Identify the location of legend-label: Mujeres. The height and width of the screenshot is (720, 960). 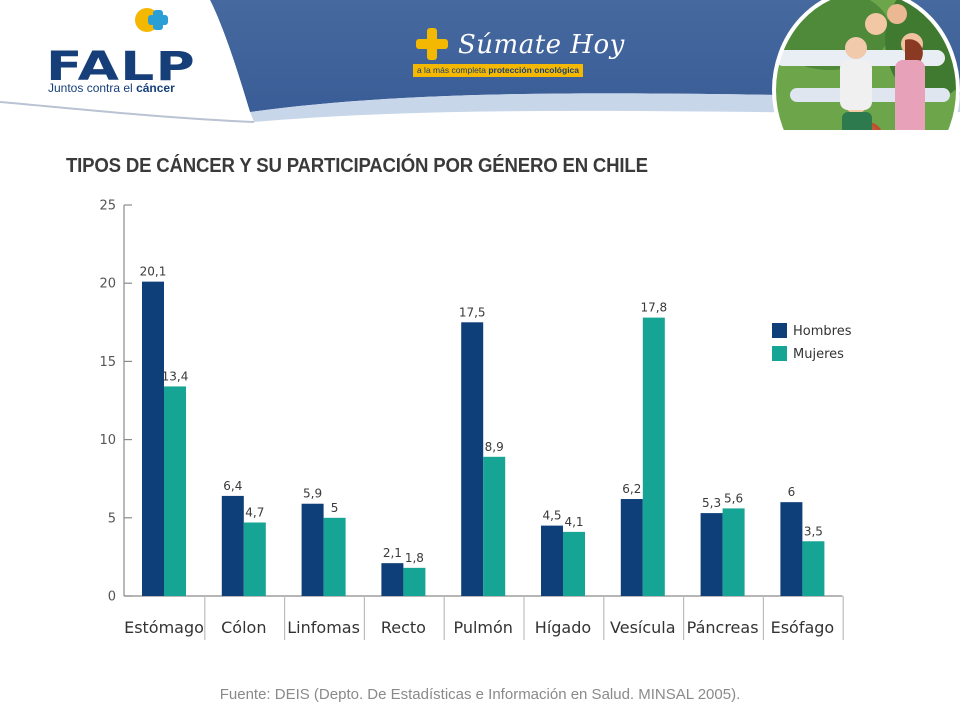
(818, 354).